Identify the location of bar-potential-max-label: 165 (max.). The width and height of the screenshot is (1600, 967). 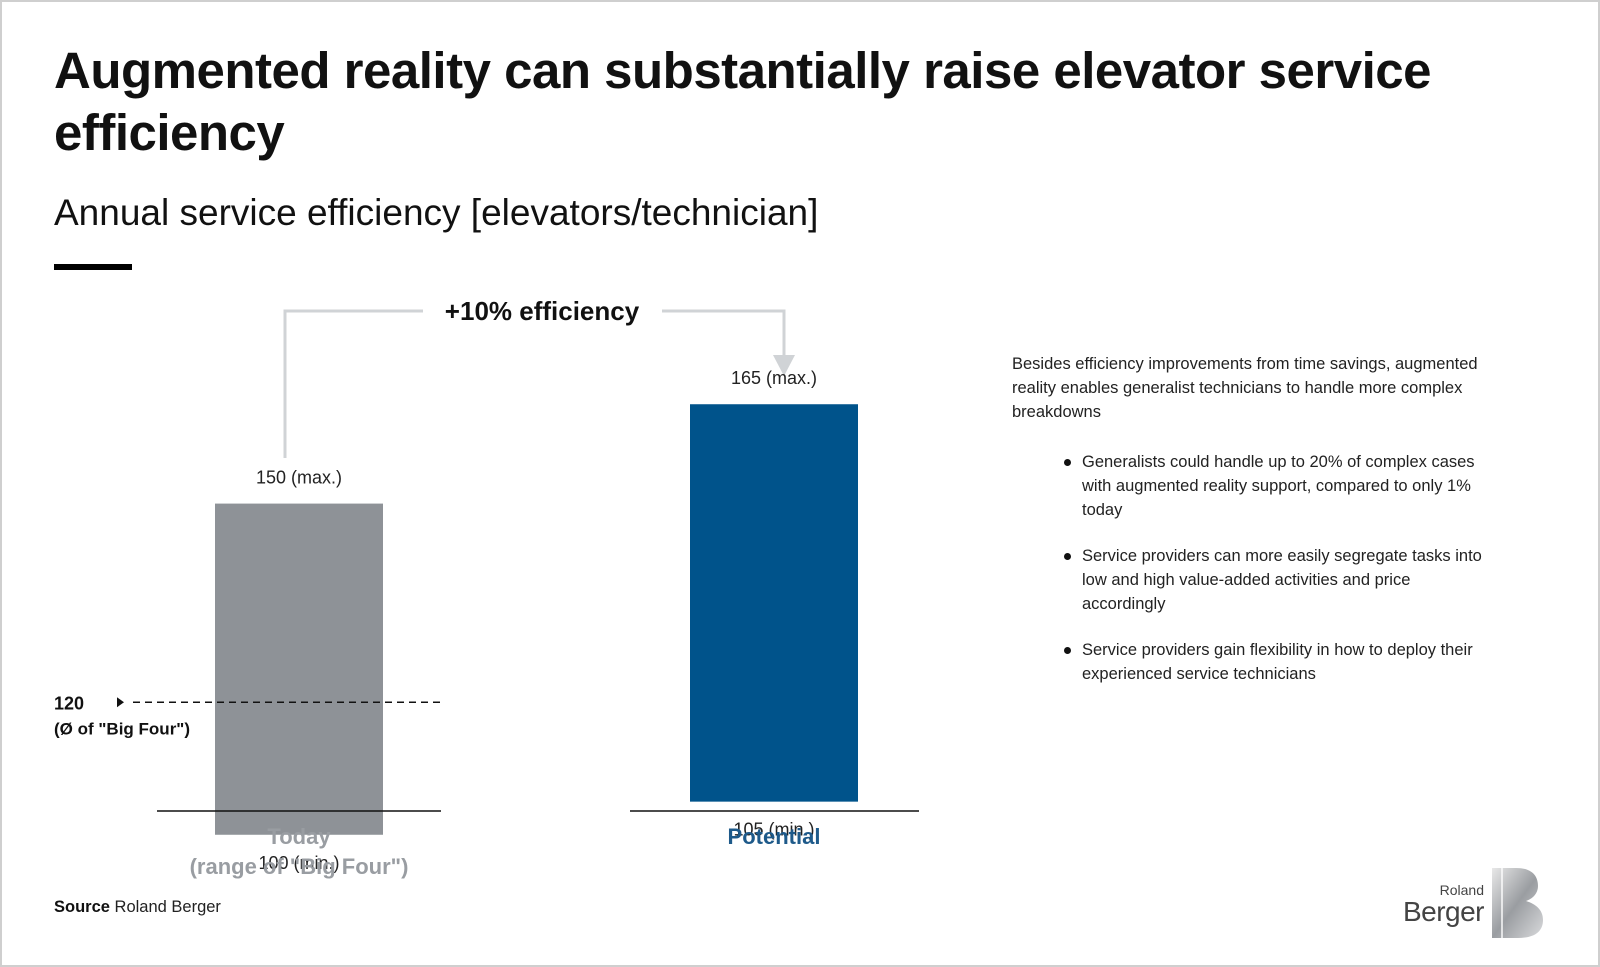
(774, 378).